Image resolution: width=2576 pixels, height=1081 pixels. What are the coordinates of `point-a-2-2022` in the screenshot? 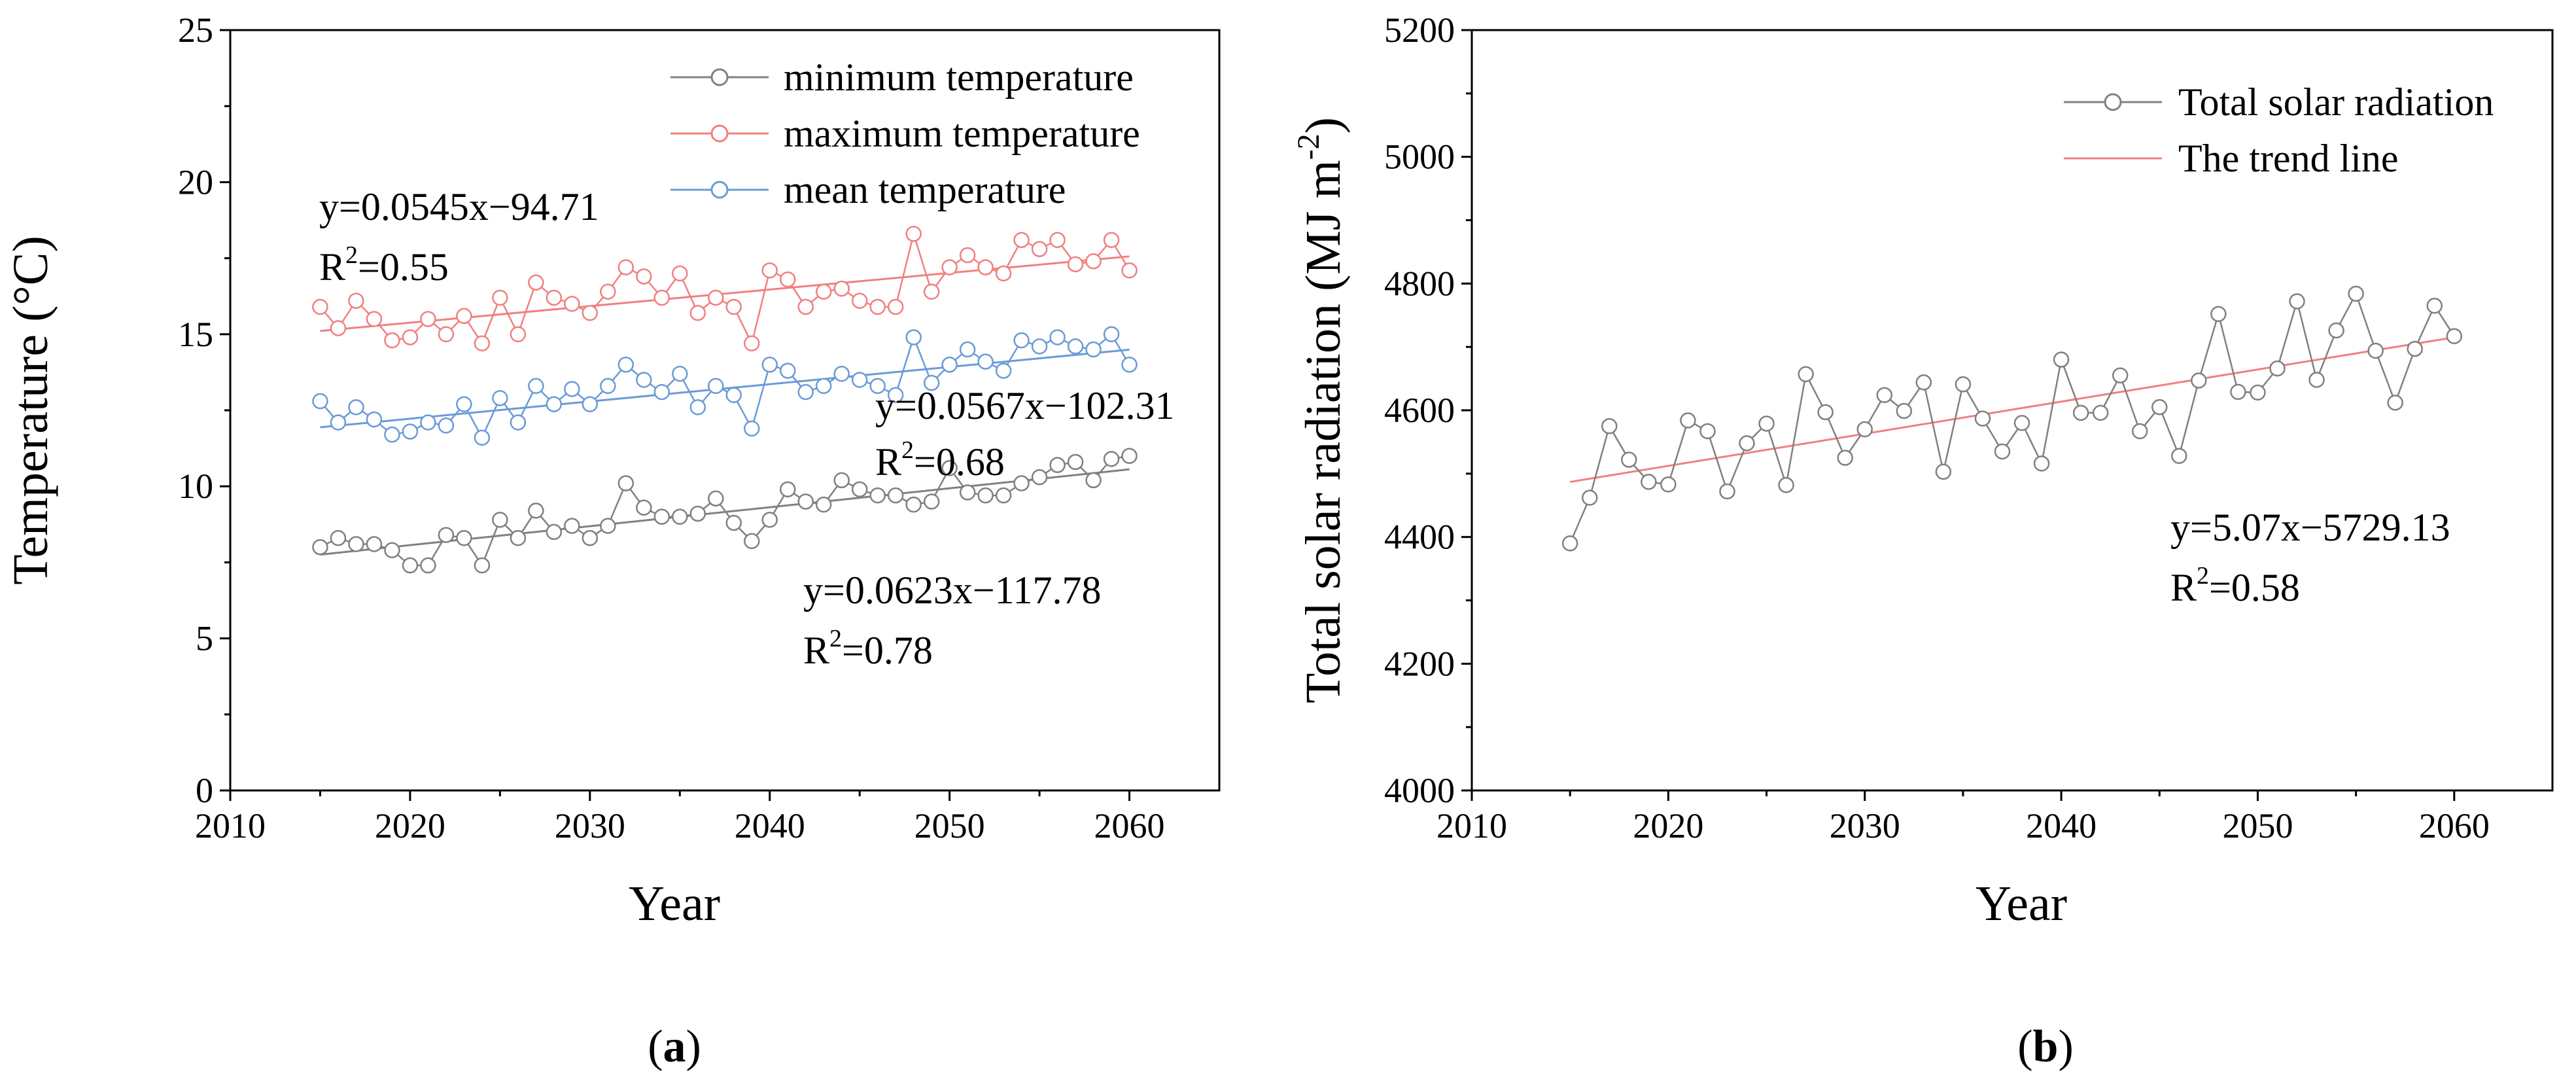 It's located at (446, 425).